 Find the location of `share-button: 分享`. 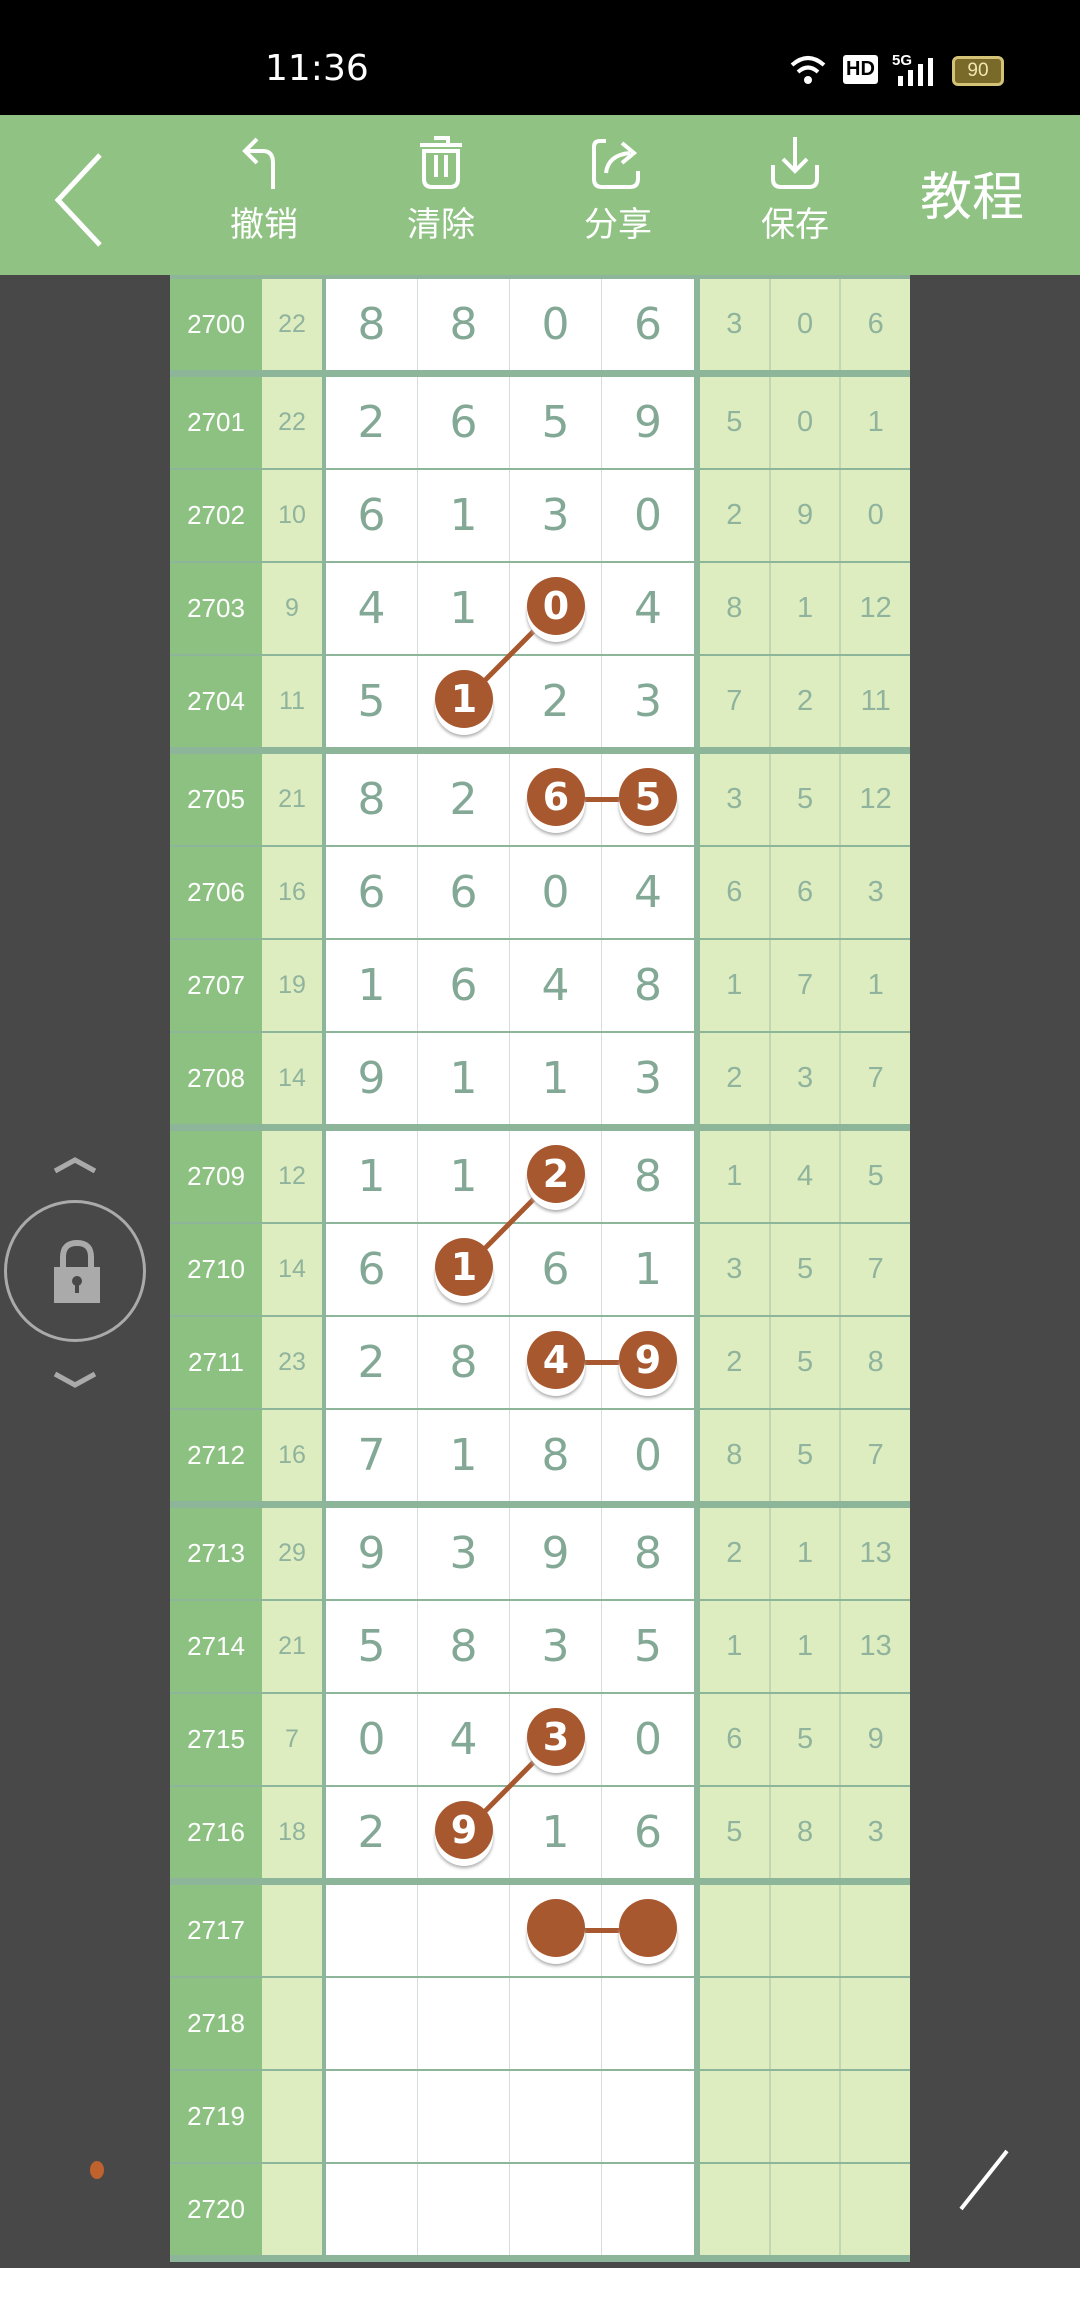

share-button: 分享 is located at coordinates (618, 200).